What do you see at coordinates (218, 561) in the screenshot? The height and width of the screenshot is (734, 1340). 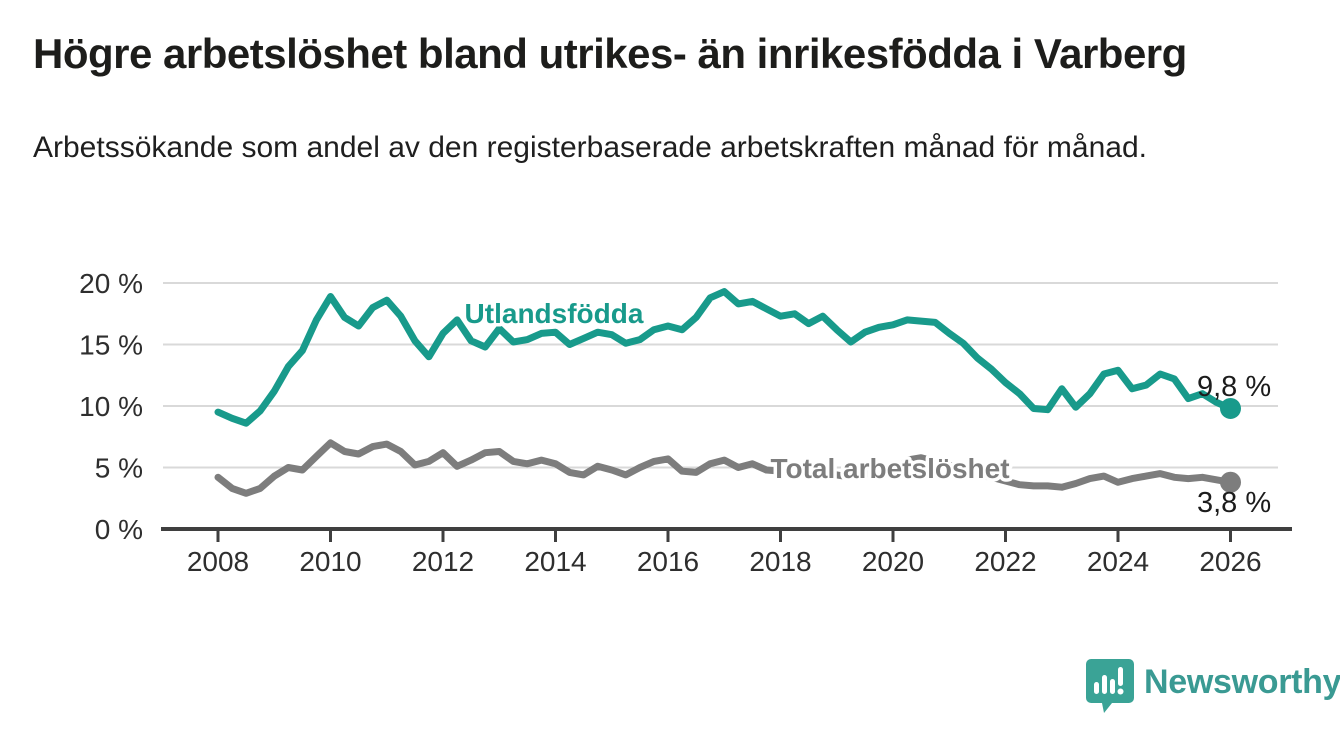 I see `x-tick-label: 2008` at bounding box center [218, 561].